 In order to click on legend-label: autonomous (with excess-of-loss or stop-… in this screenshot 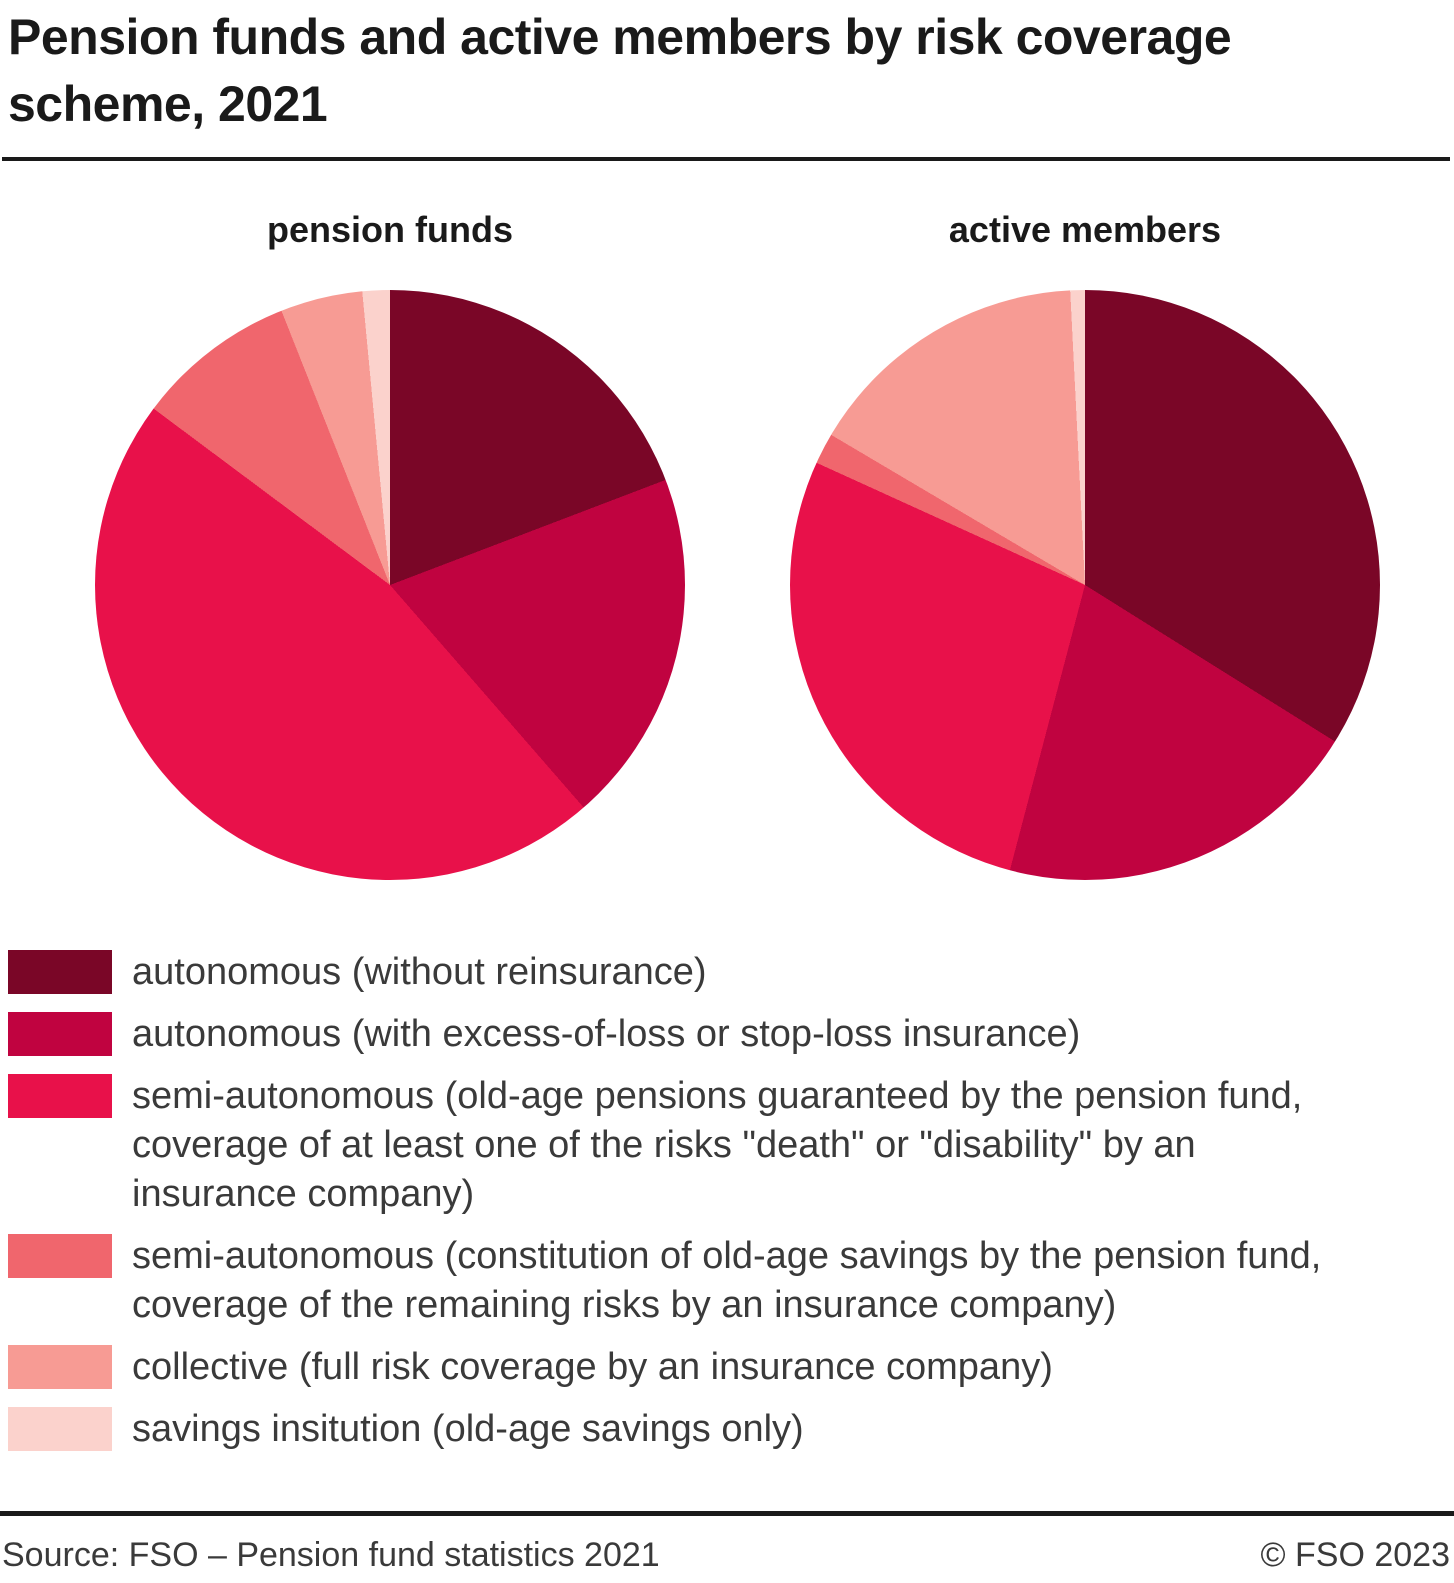, I will do `click(606, 1034)`.